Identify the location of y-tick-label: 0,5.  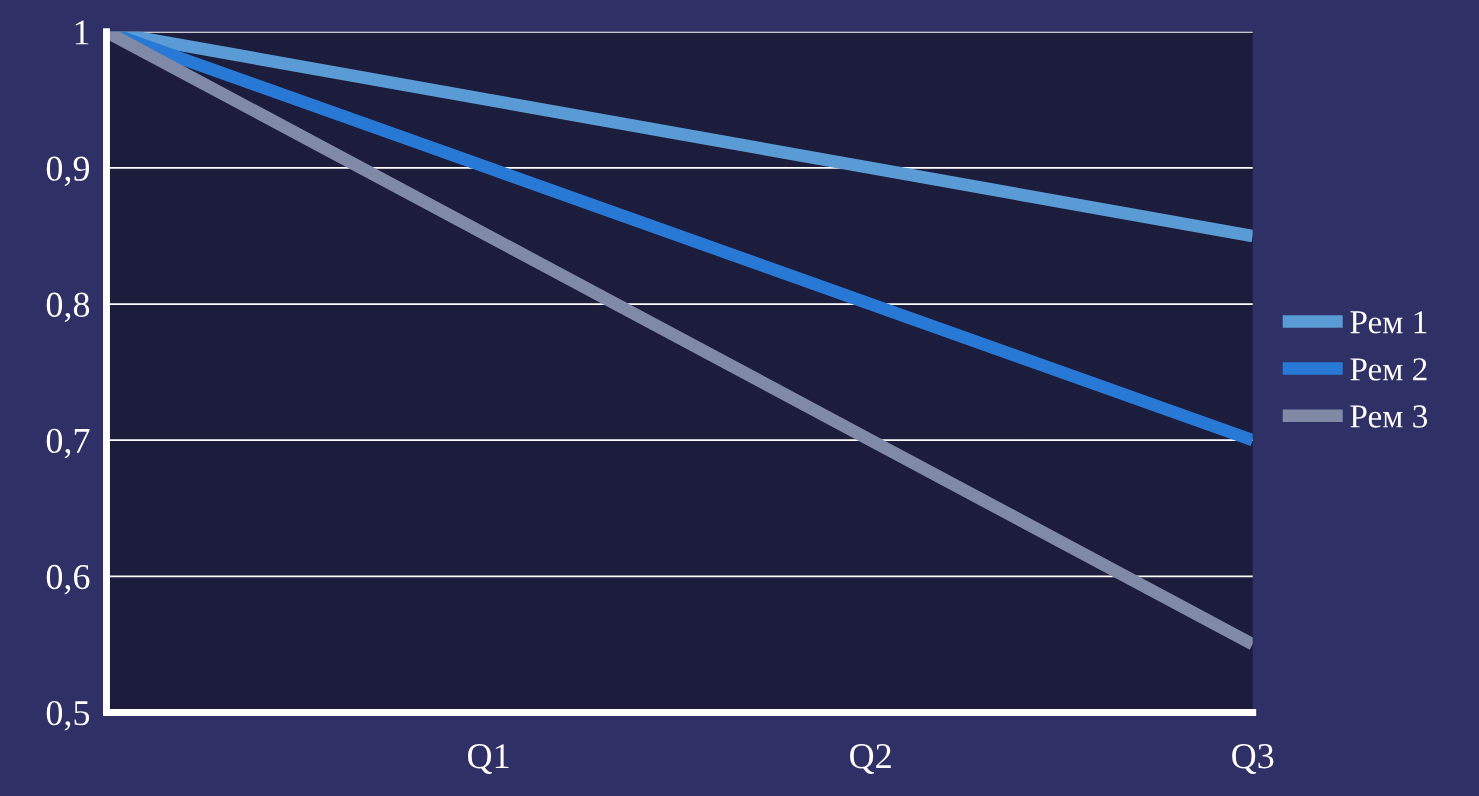
(68, 715).